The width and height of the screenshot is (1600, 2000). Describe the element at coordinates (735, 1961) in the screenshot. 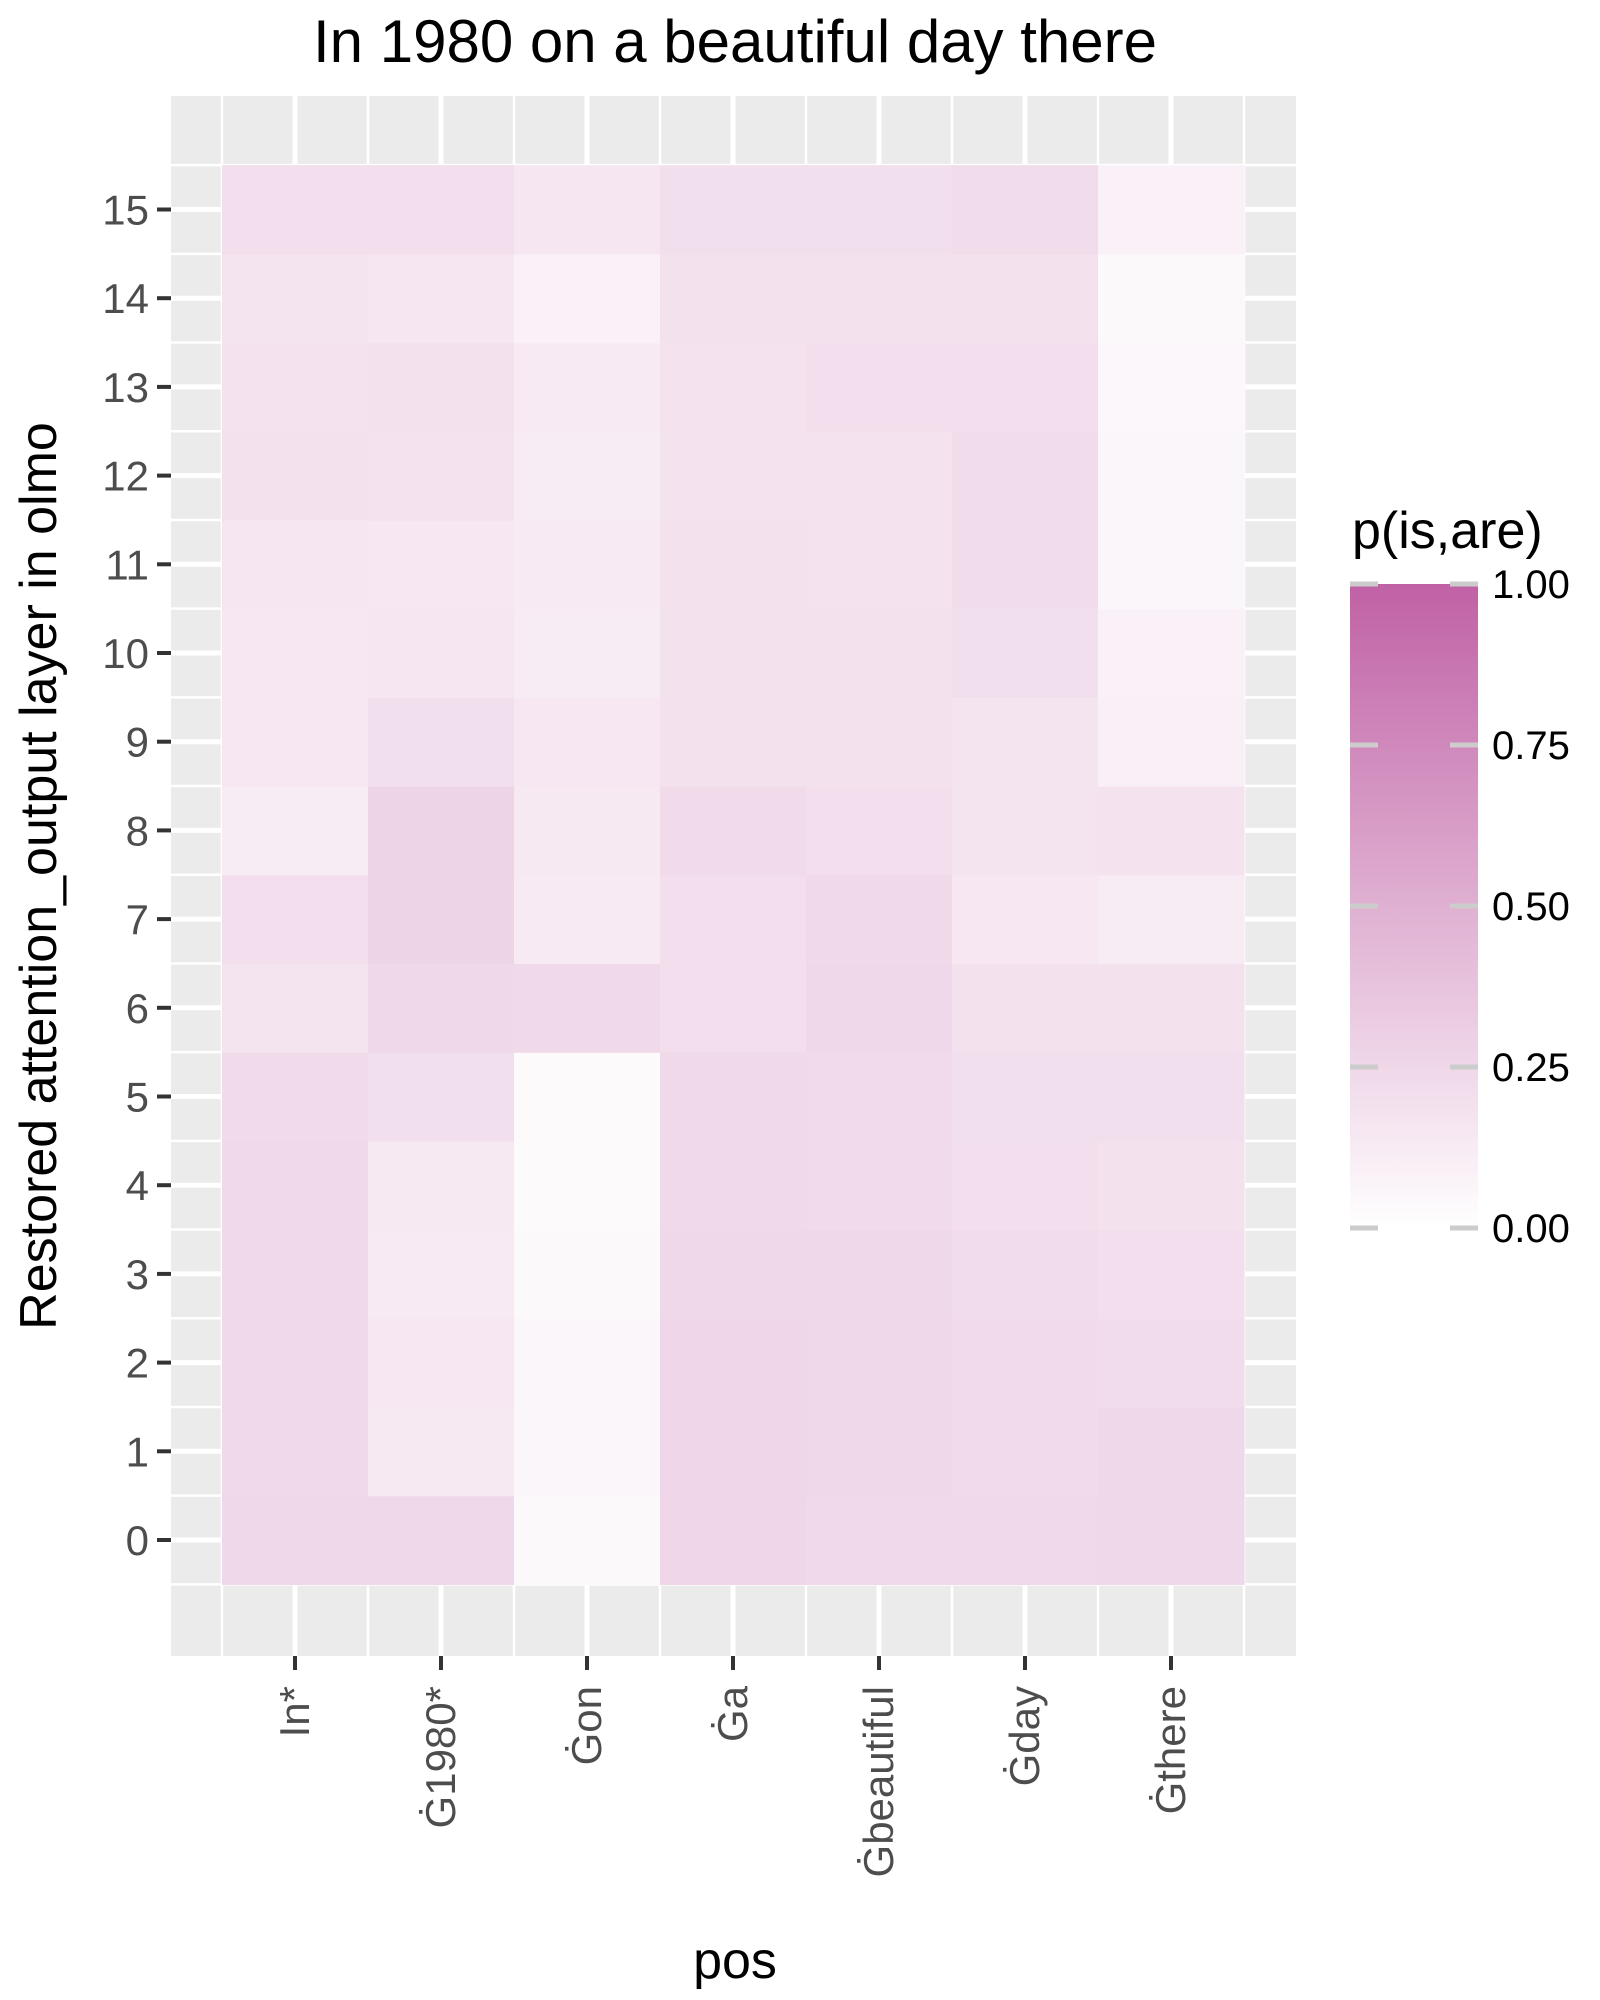

I see `x-axis-title: pos` at that location.